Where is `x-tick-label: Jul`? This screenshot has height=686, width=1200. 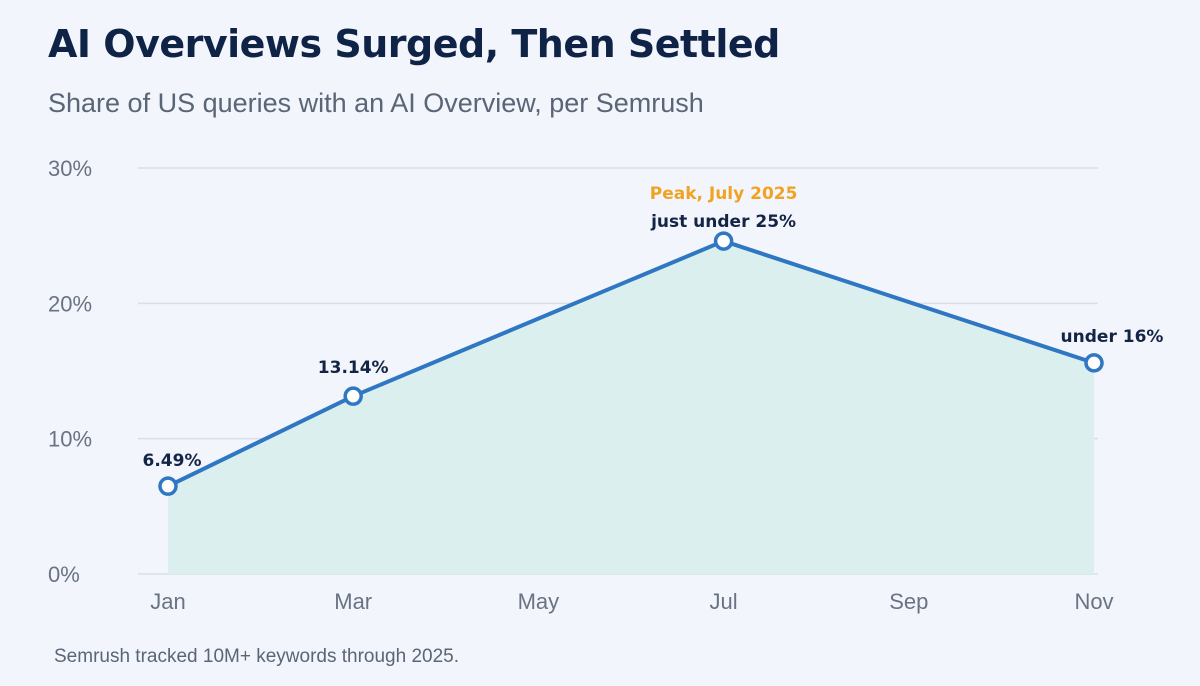
x-tick-label: Jul is located at coordinates (724, 601).